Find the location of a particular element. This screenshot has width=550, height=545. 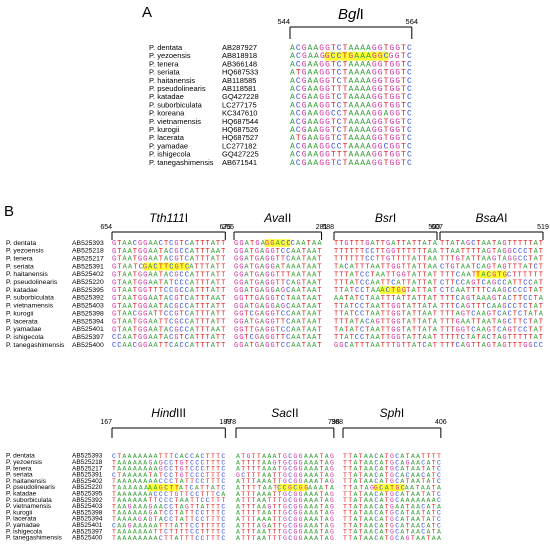

sequence: CTTTTTT is located at coordinates (525, 275).